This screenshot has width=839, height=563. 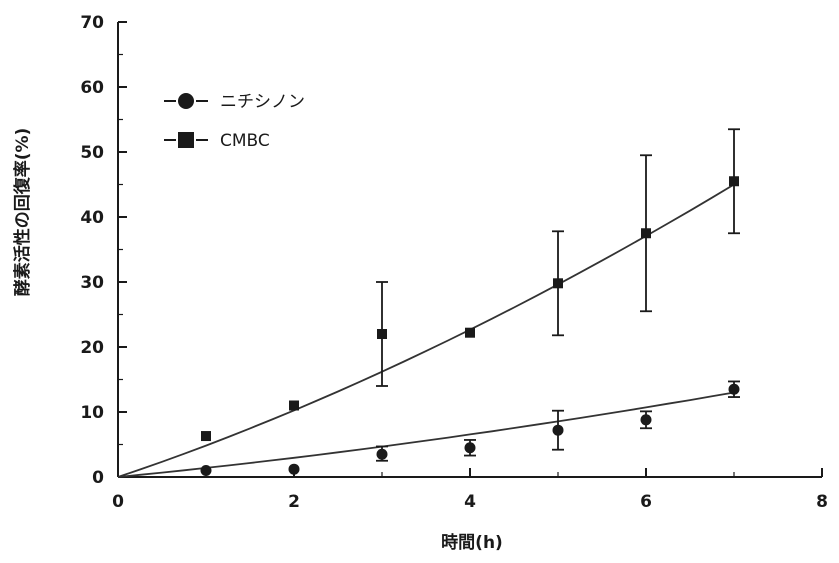 What do you see at coordinates (822, 502) in the screenshot?
I see `x-tick-label: 8` at bounding box center [822, 502].